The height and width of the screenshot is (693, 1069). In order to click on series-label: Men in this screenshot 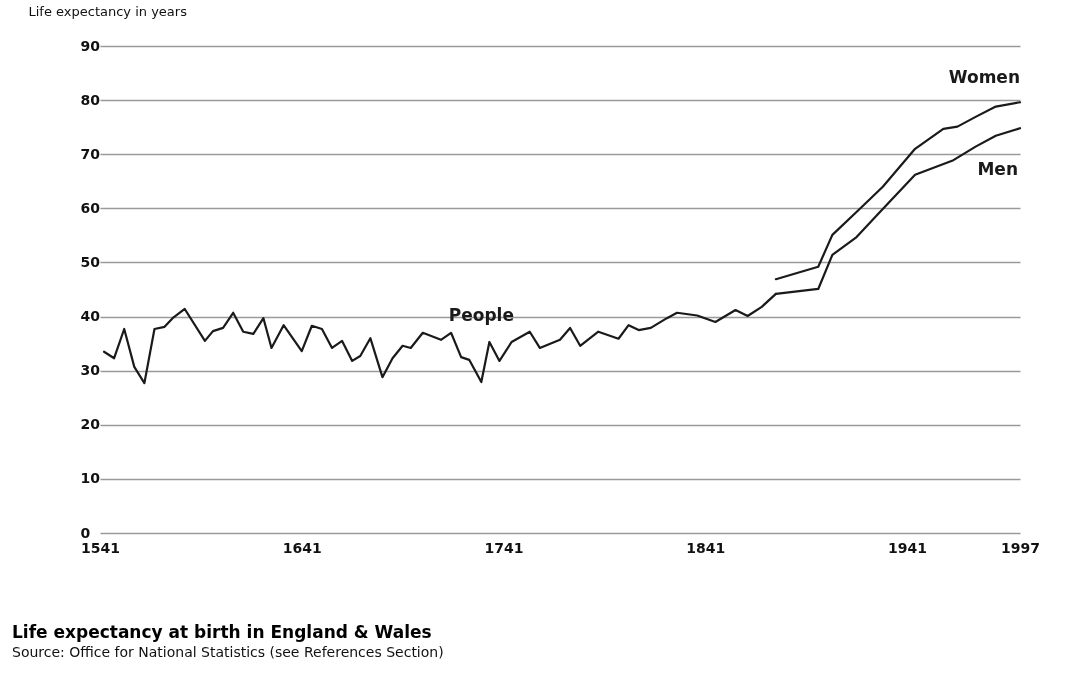, I will do `click(997, 169)`.